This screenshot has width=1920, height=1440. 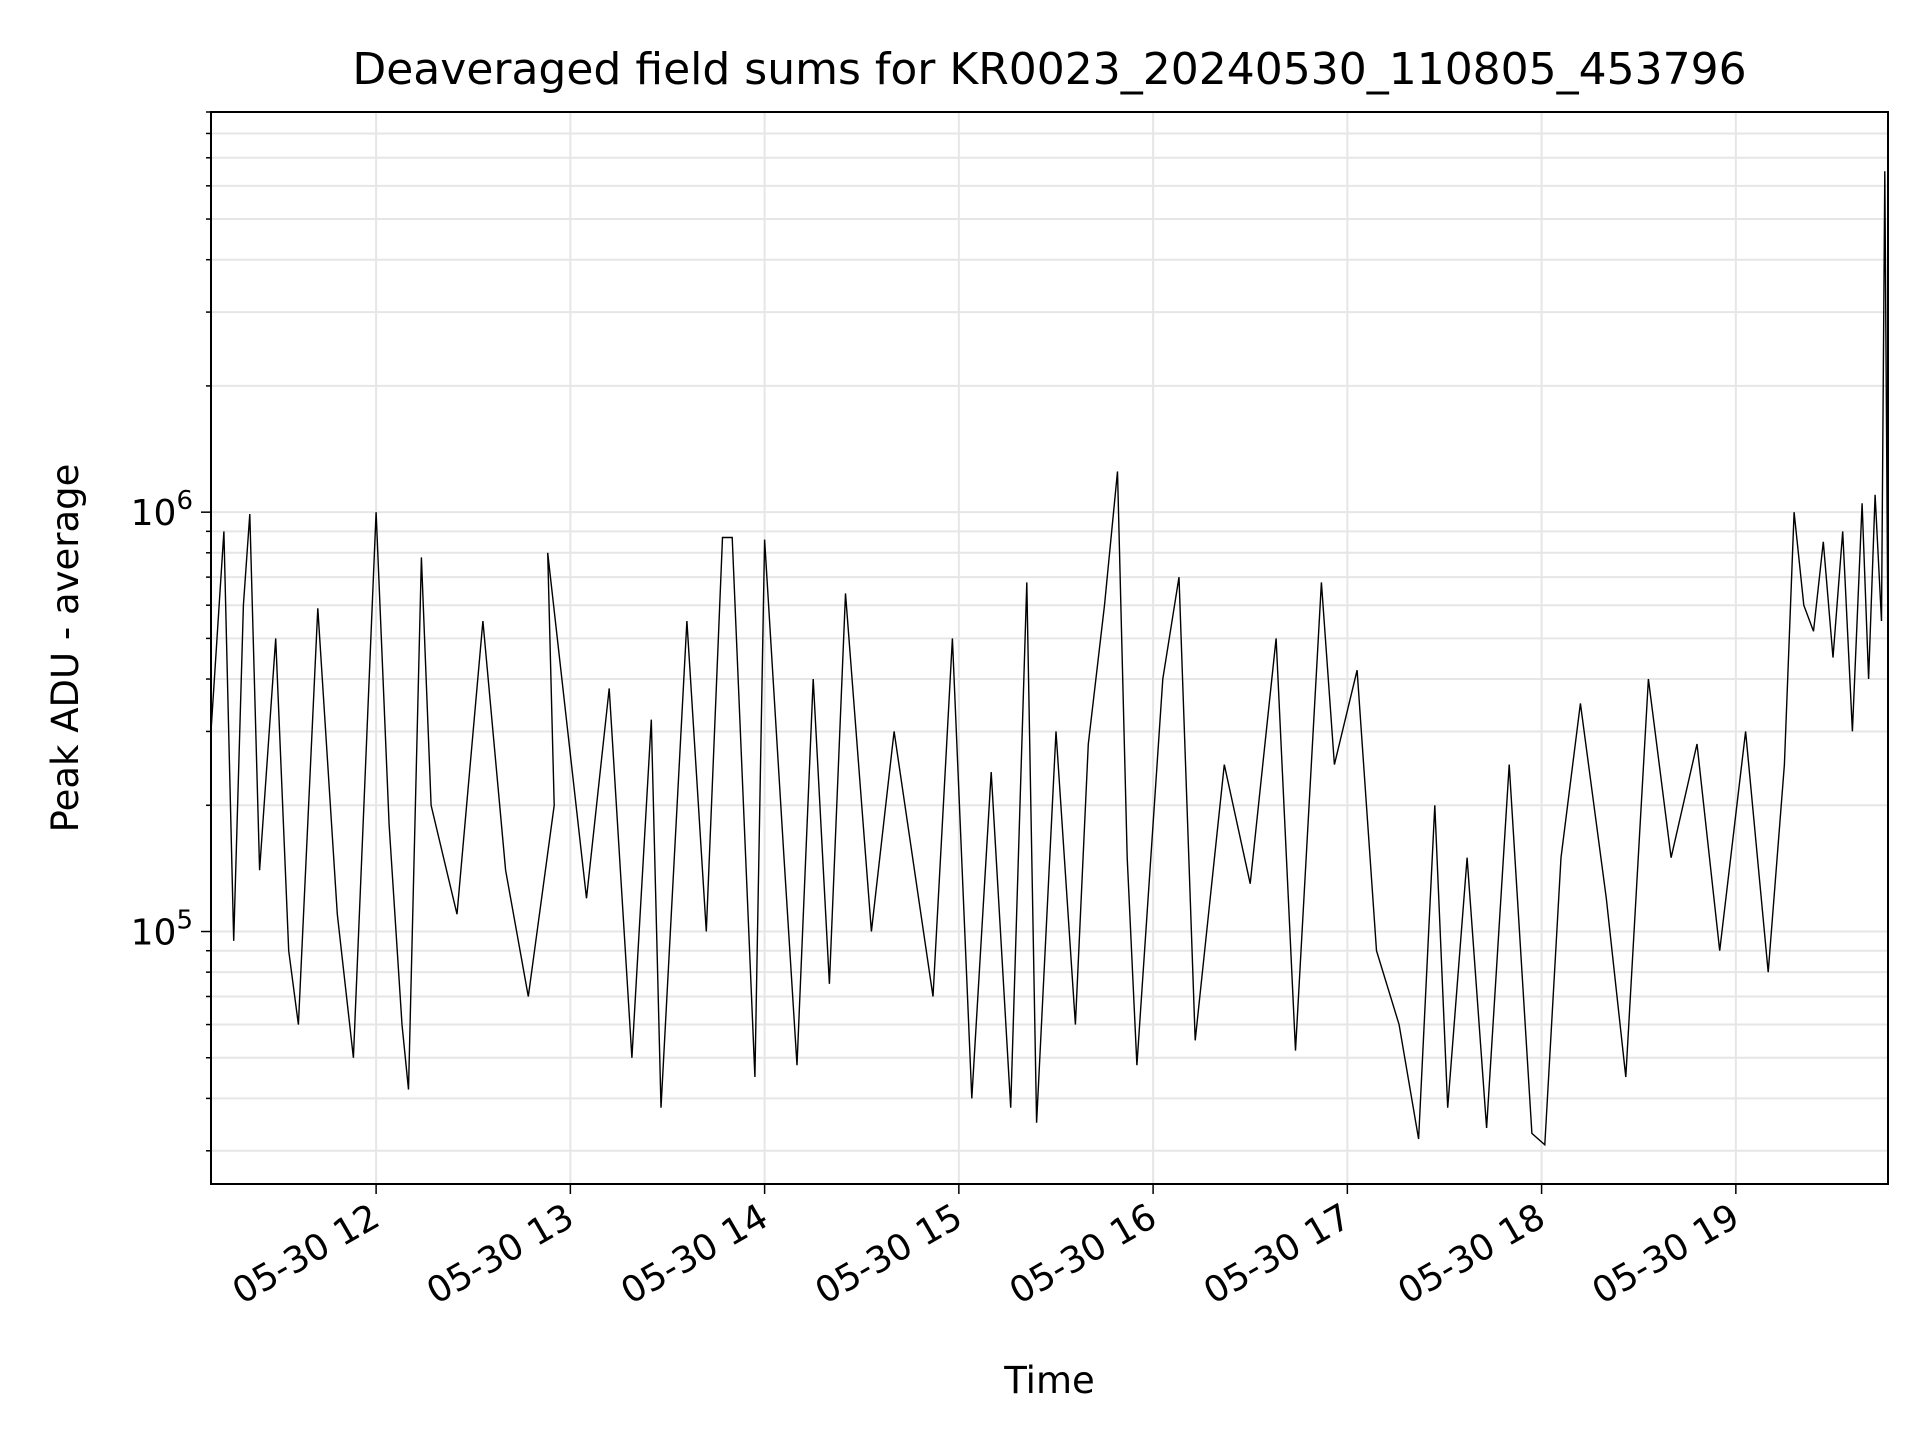 What do you see at coordinates (162, 930) in the screenshot?
I see `y-tick-label: 10⁵` at bounding box center [162, 930].